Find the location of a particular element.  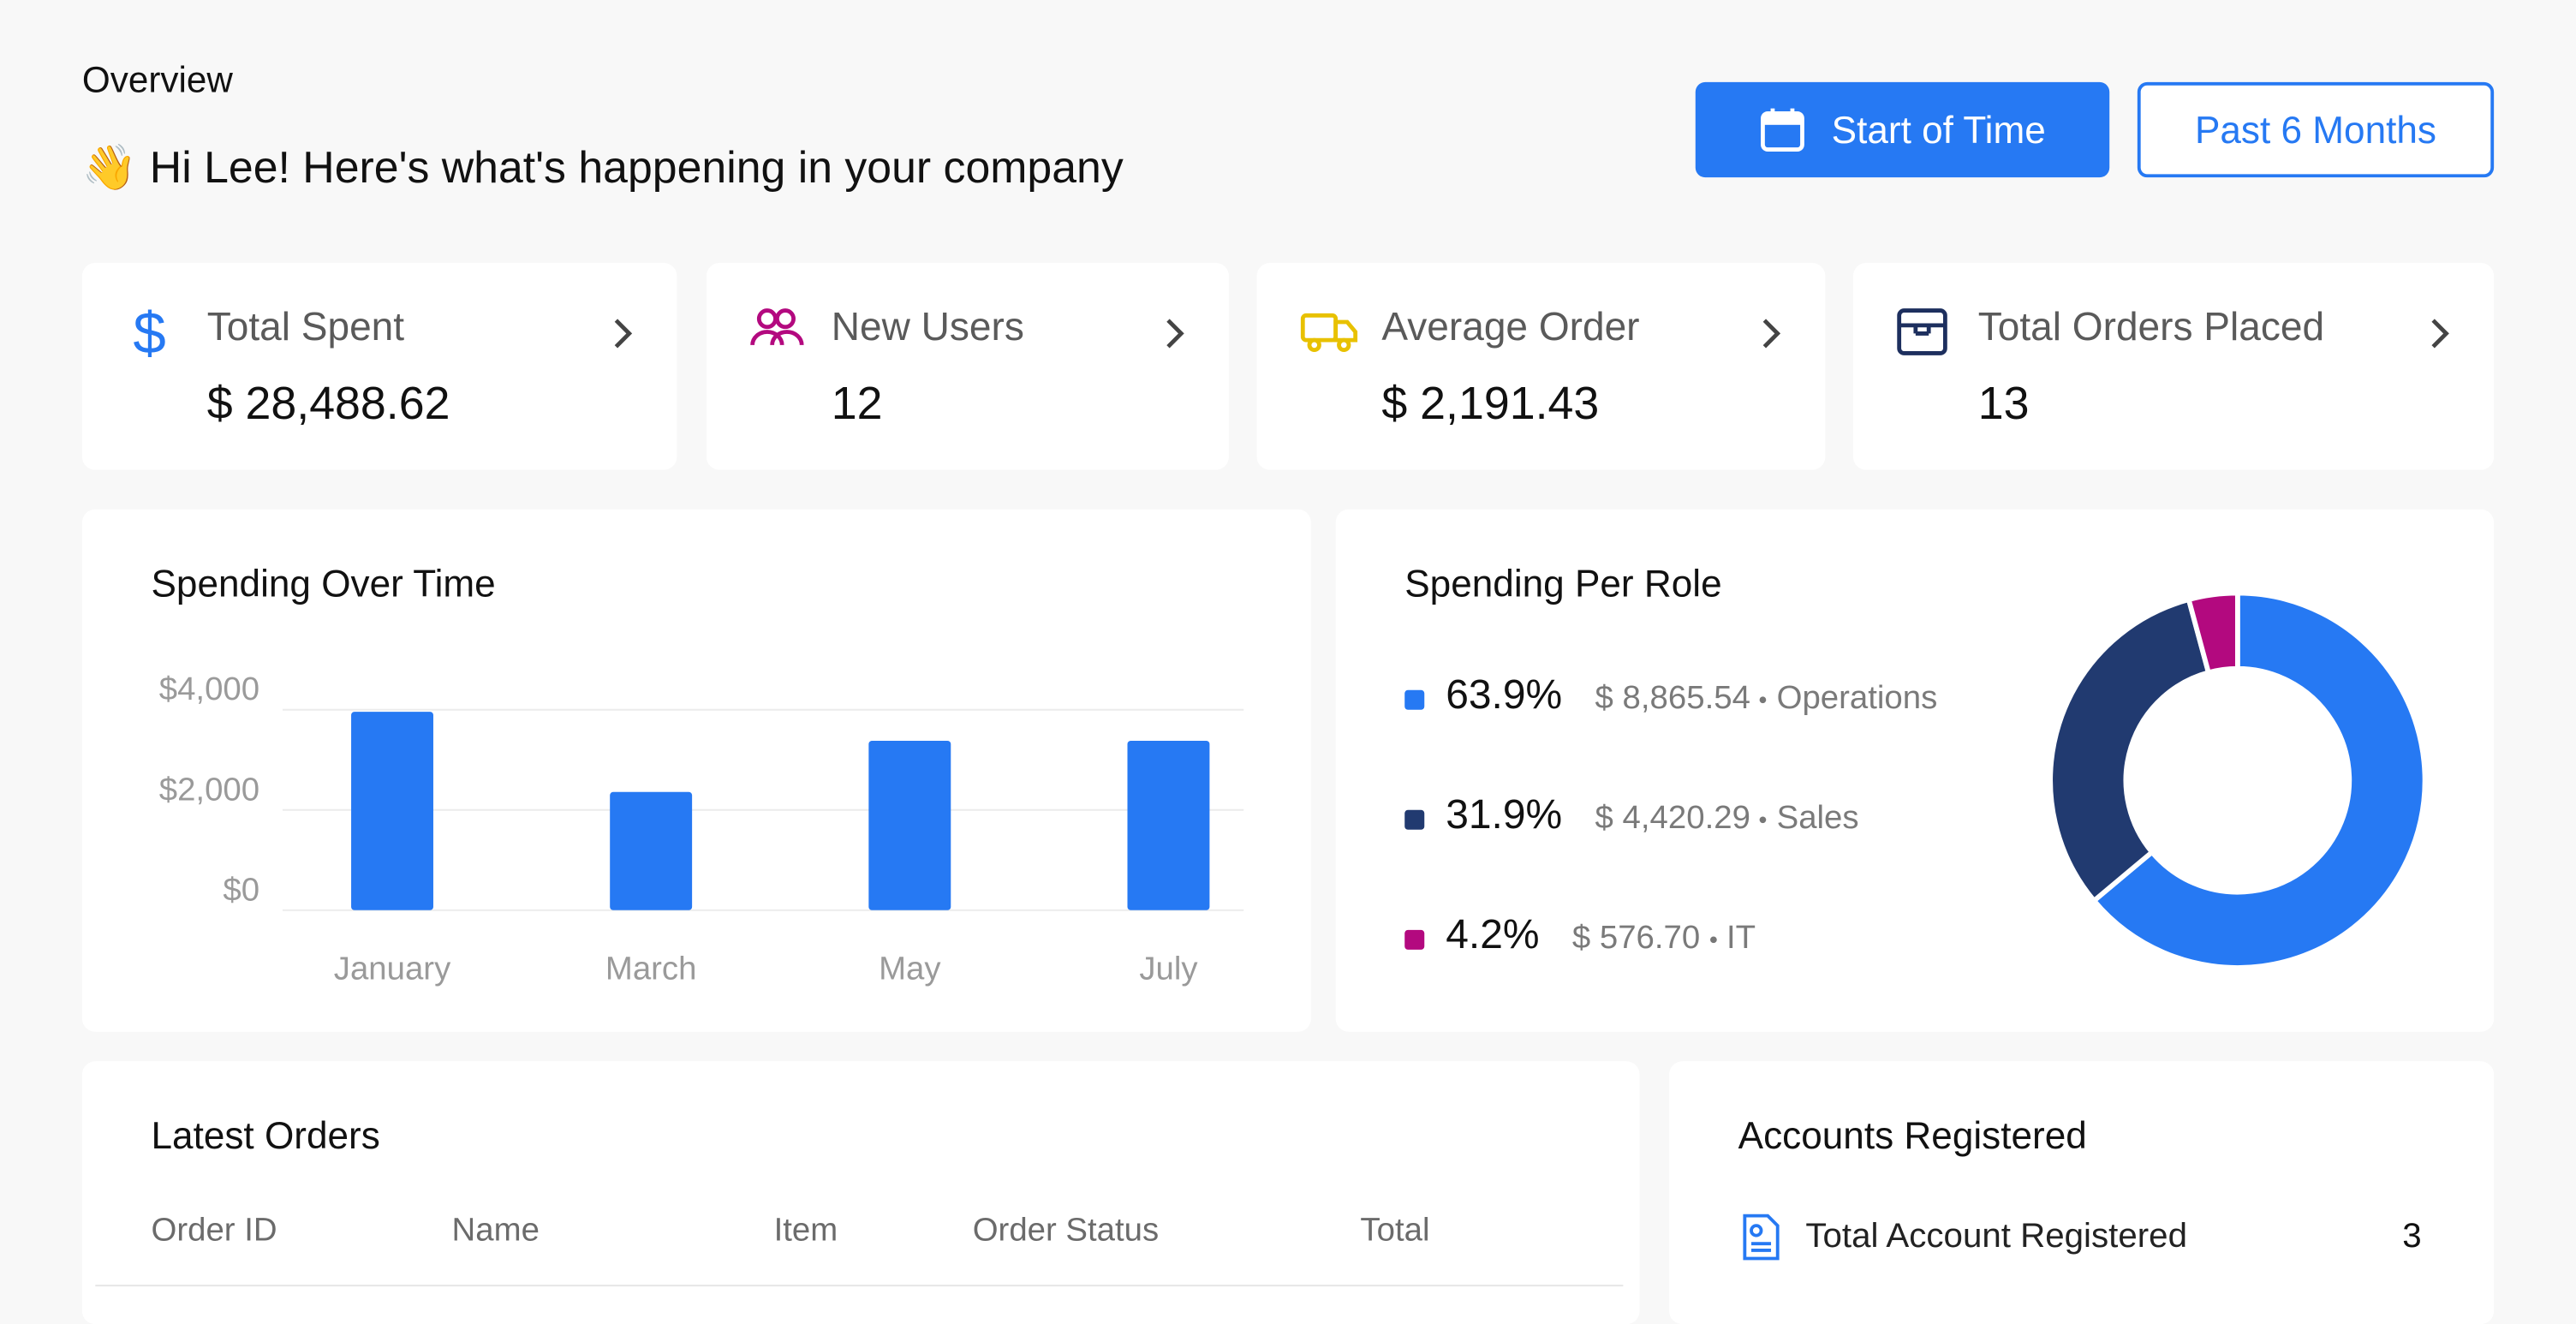

column-header: Total is located at coordinates (1395, 1231).